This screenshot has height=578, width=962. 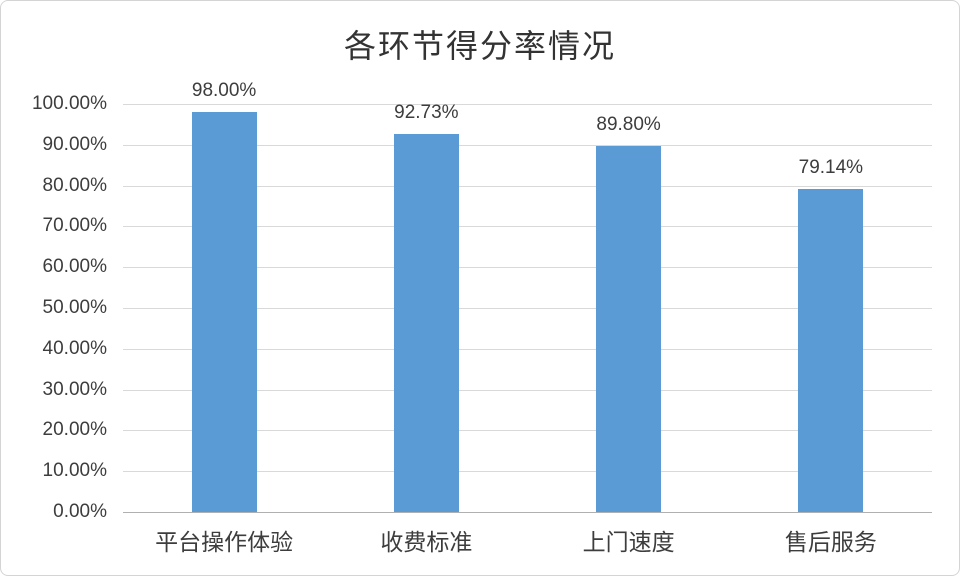 What do you see at coordinates (830, 542) in the screenshot?
I see `x-tick-label-4: 售后服务` at bounding box center [830, 542].